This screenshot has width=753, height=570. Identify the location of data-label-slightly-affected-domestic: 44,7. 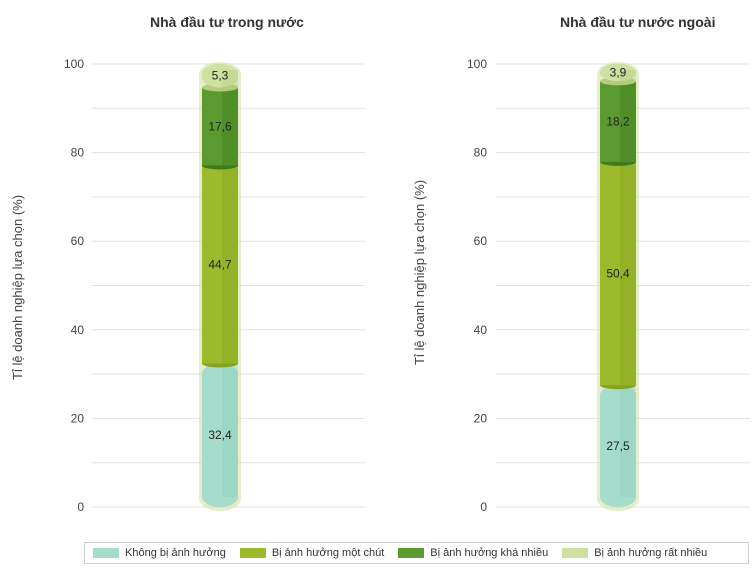
(220, 264).